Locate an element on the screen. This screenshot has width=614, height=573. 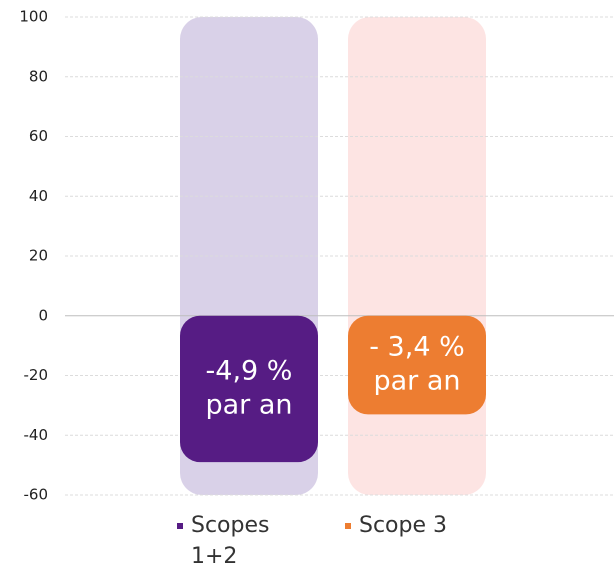
legend-label: Scopes 1+2 is located at coordinates (230, 541).